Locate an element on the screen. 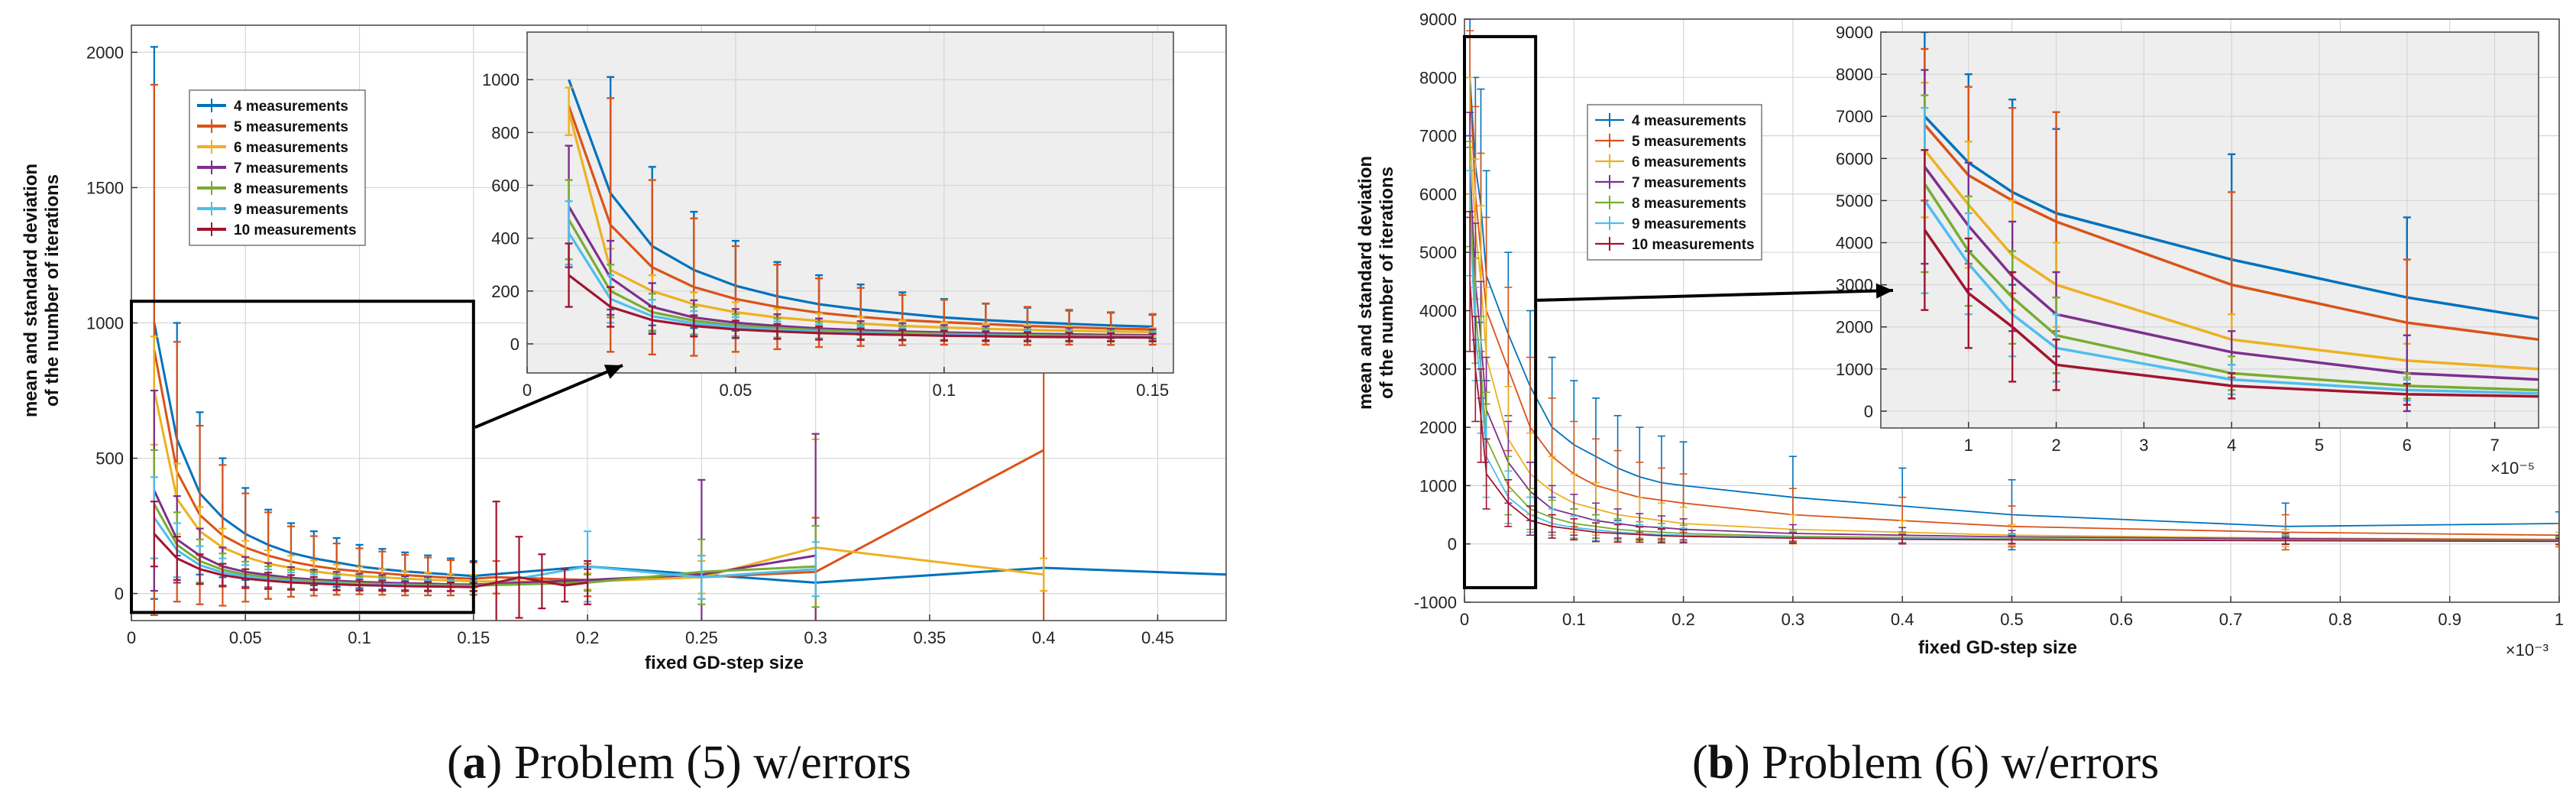  b-main-x-tick-label: 1 is located at coordinates (2559, 619).